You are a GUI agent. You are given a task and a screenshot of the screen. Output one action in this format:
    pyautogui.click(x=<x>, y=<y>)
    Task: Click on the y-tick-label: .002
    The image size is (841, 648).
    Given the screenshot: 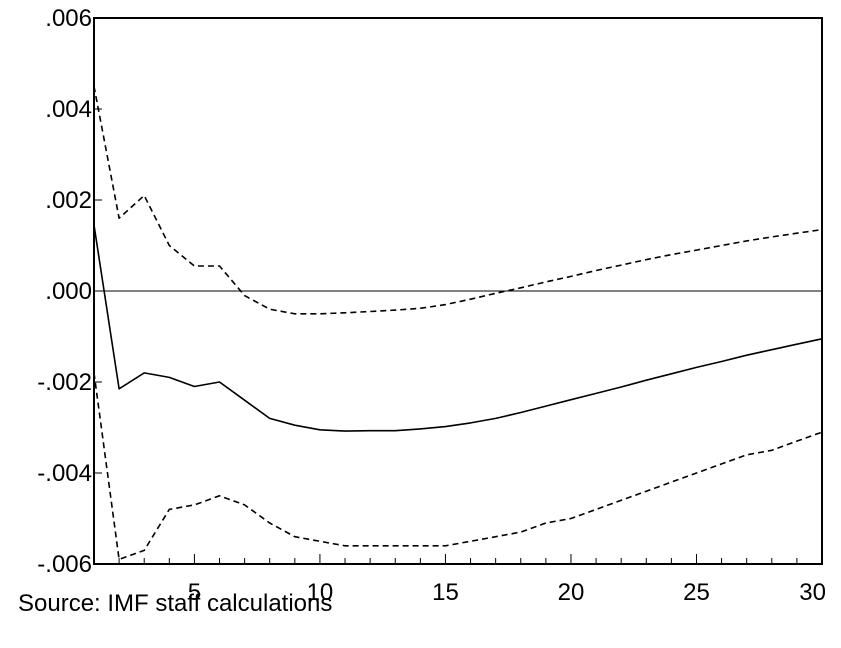 What is the action you would take?
    pyautogui.click(x=68, y=200)
    